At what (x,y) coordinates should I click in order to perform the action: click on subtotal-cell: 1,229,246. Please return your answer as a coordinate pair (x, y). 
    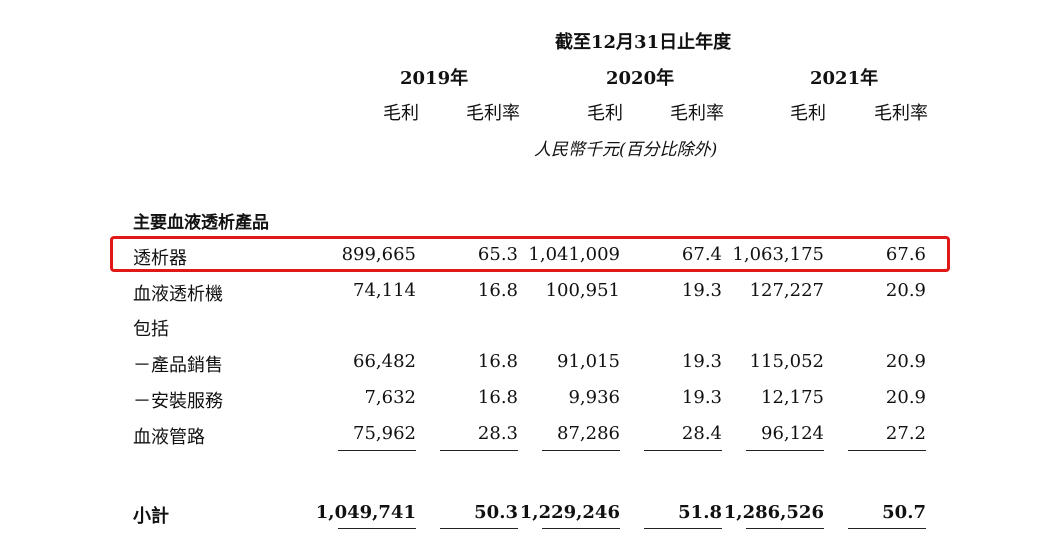
    Looking at the image, I should click on (569, 512).